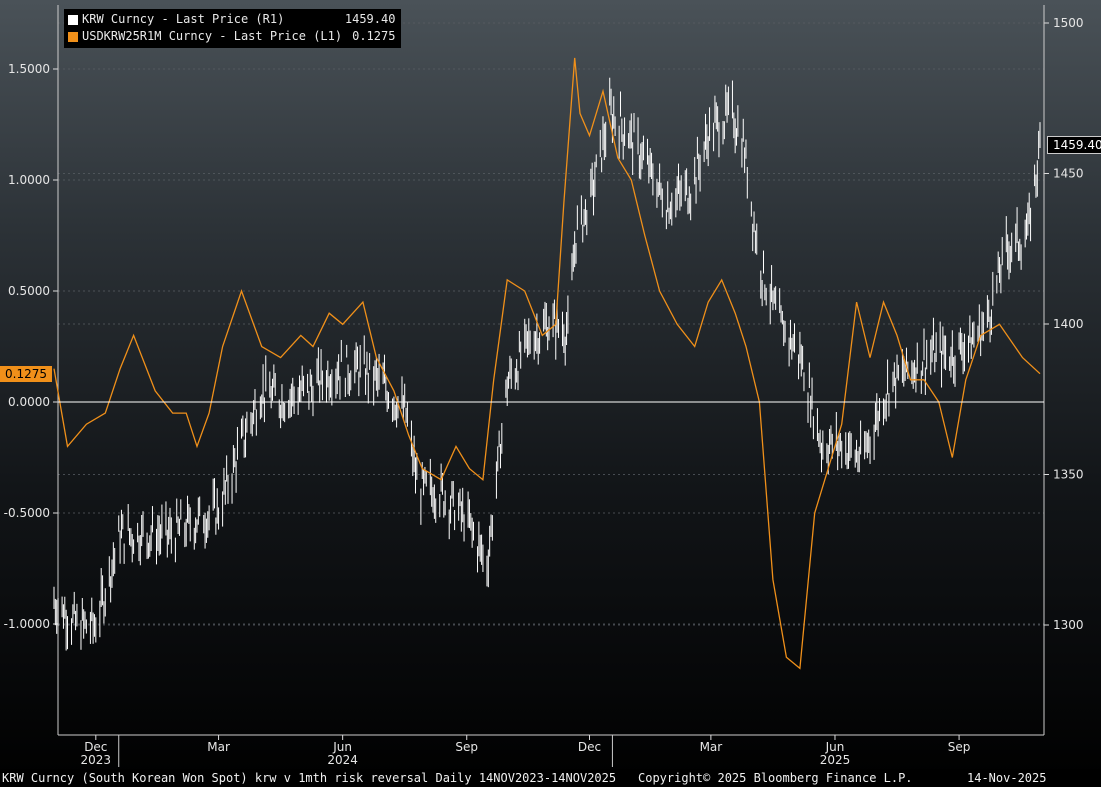 The image size is (1101, 787). What do you see at coordinates (27, 513) in the screenshot?
I see `left-tick-label: -0.5000` at bounding box center [27, 513].